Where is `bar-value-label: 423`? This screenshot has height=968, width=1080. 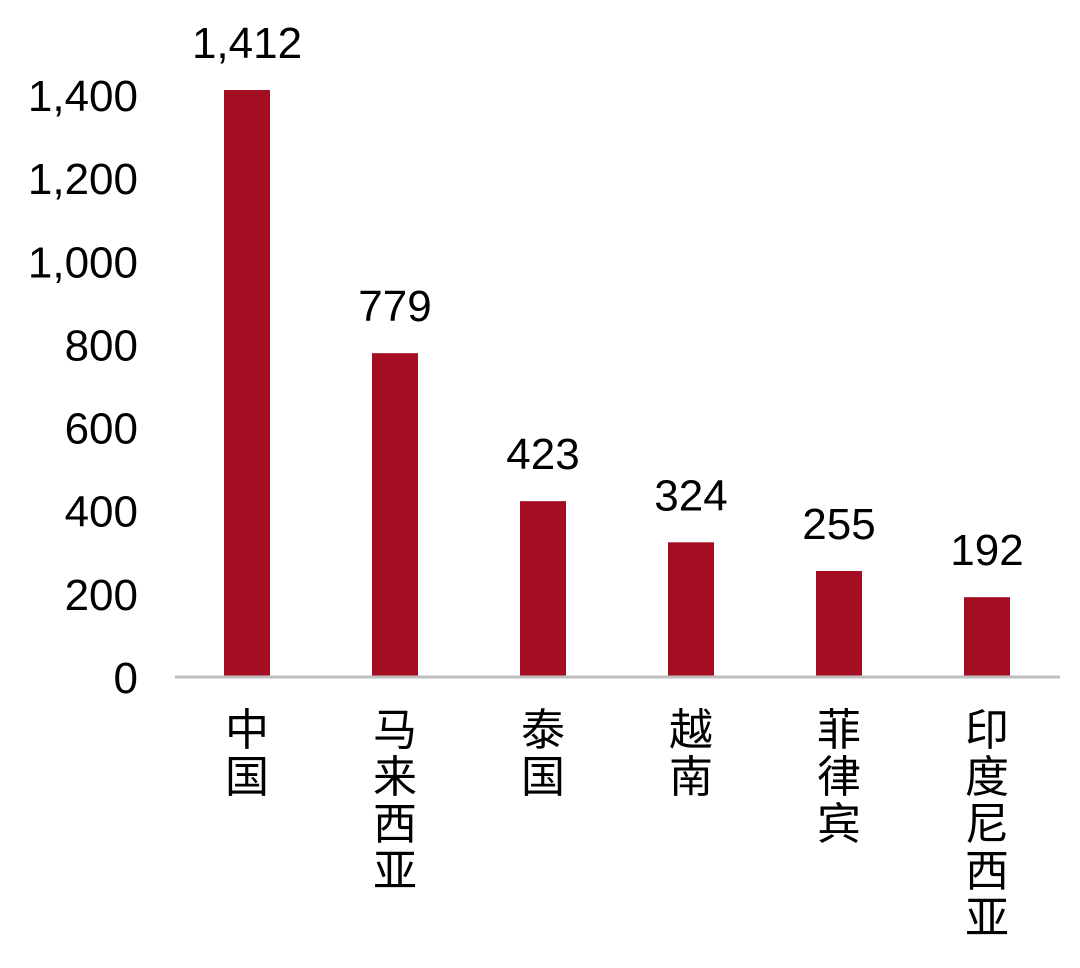
bar-value-label: 423 is located at coordinates (542, 454).